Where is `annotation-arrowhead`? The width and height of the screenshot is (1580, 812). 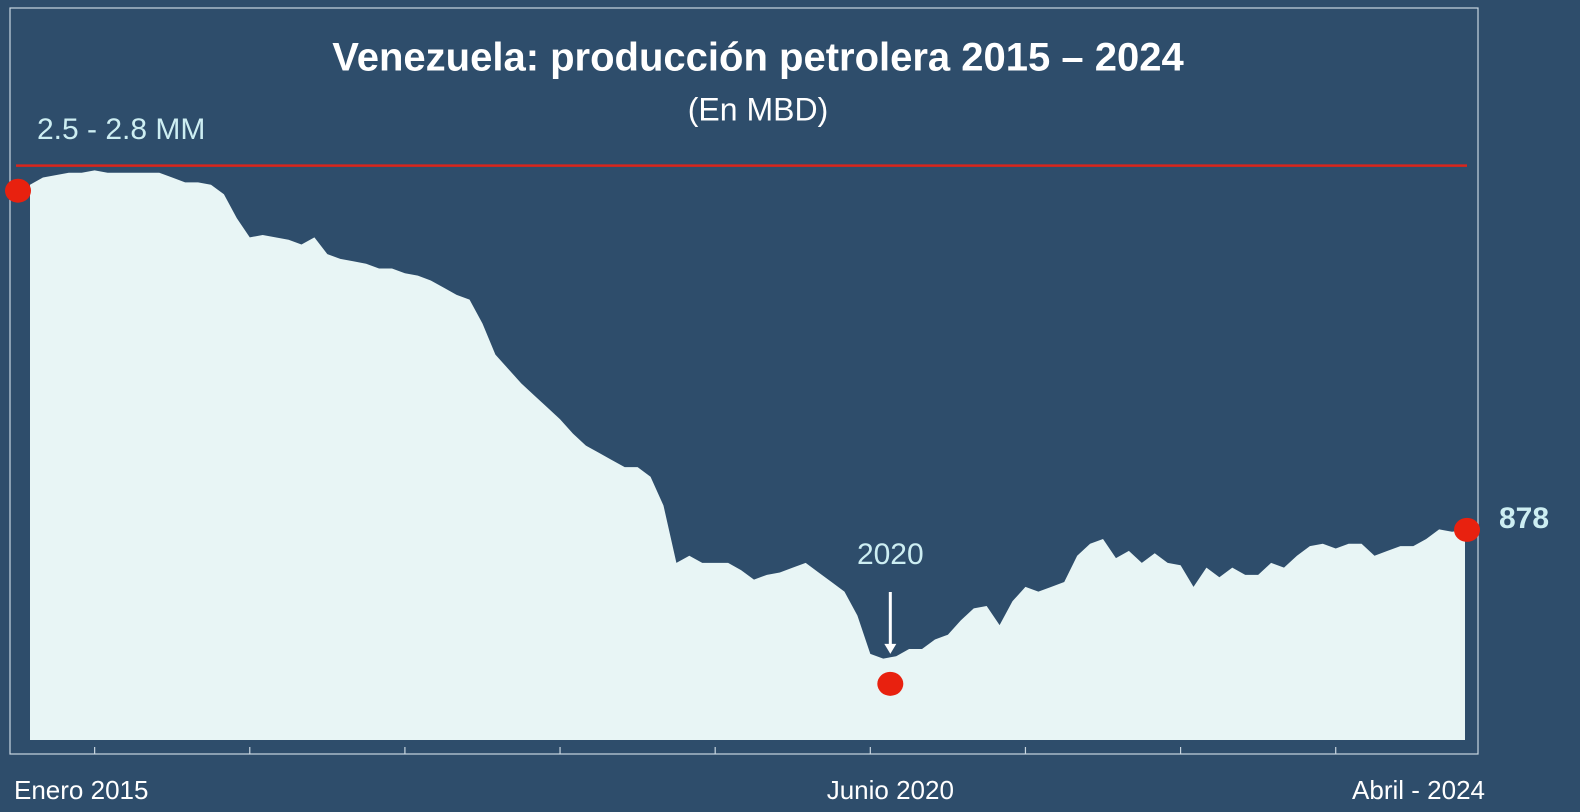 annotation-arrowhead is located at coordinates (890, 648).